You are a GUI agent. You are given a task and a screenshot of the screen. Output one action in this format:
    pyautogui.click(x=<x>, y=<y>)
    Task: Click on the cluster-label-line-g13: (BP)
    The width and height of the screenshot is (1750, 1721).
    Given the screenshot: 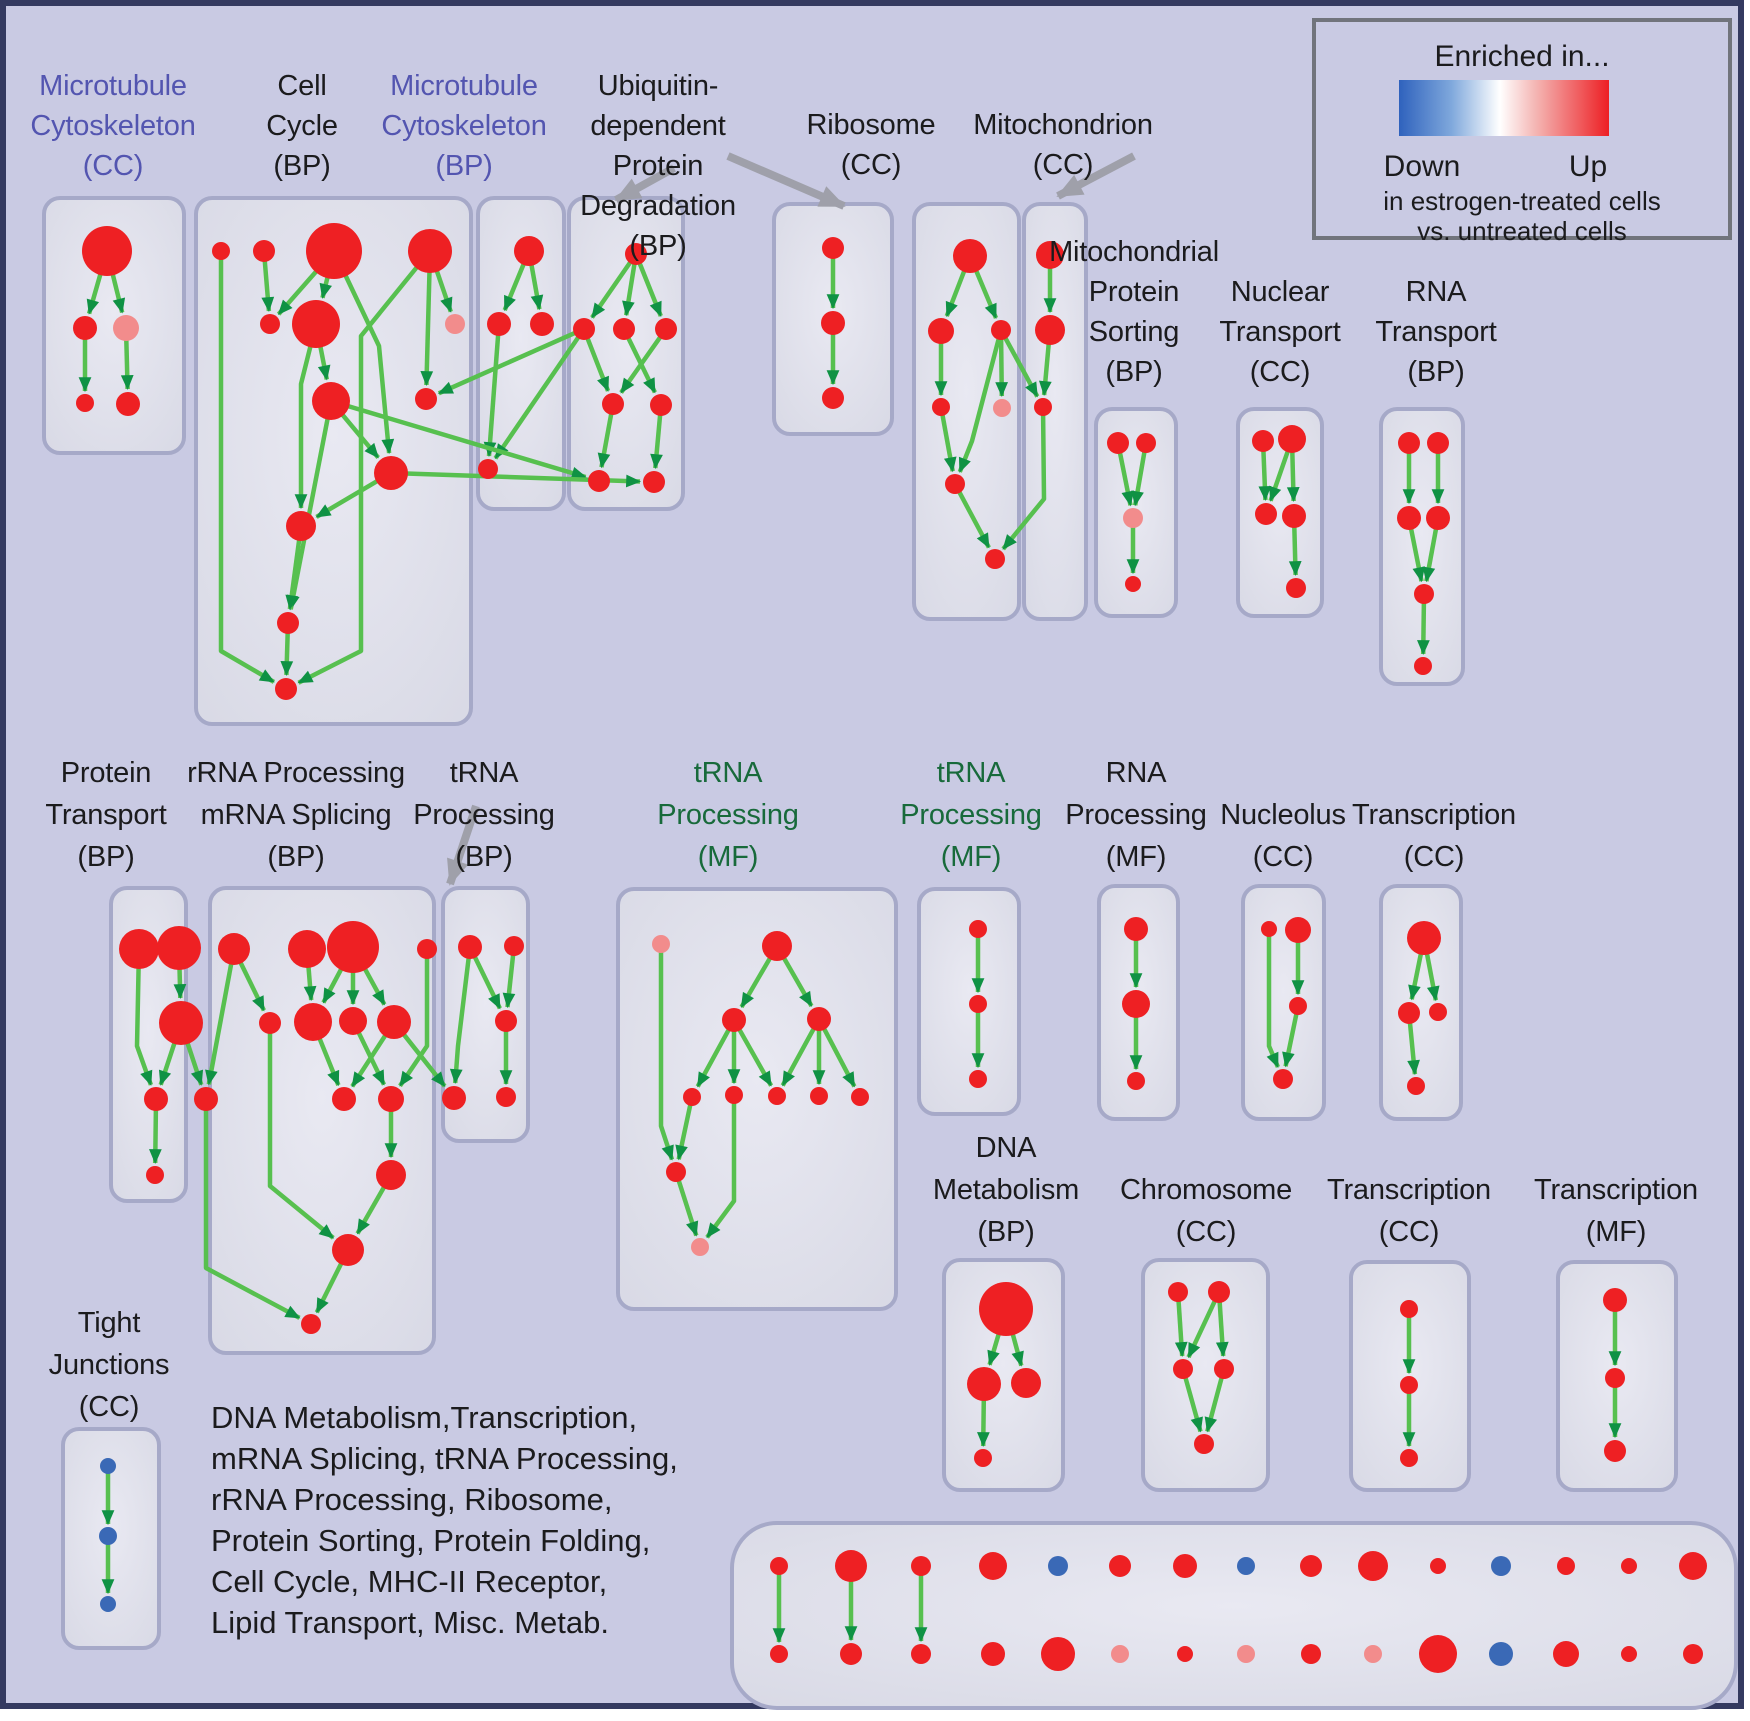 What is the action you would take?
    pyautogui.click(x=484, y=857)
    